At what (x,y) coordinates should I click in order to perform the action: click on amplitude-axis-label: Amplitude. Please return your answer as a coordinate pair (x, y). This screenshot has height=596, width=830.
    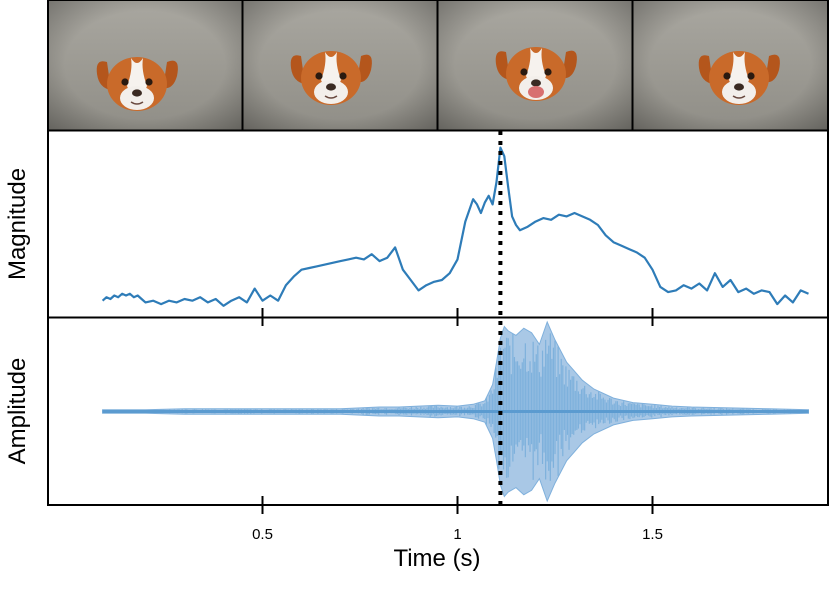
    Looking at the image, I should click on (17, 411).